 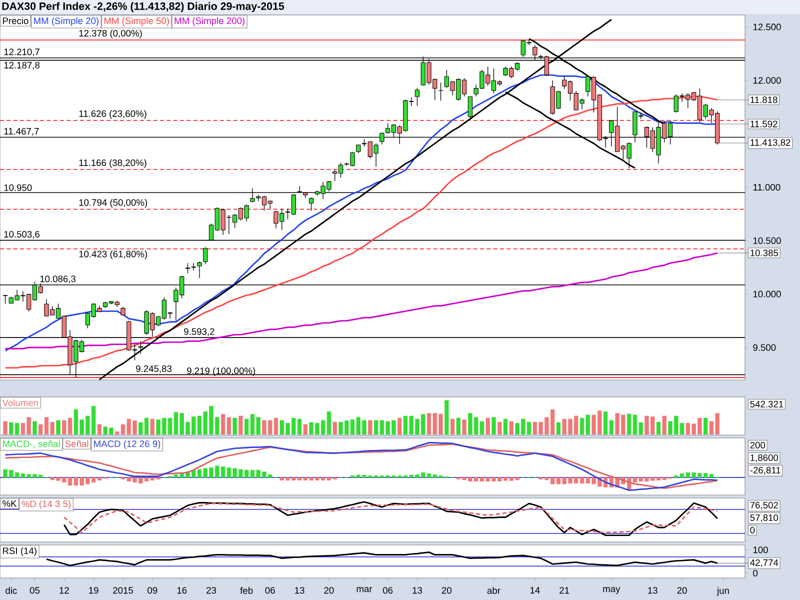 What do you see at coordinates (764, 347) in the screenshot?
I see `y-tick-label: 9.500` at bounding box center [764, 347].